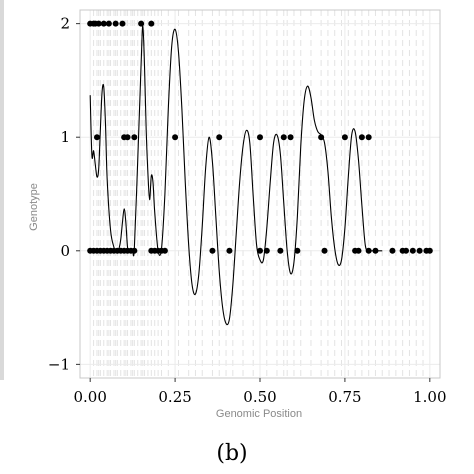 This screenshot has height=474, width=474. I want to click on x-tick-label: 0.00, so click(89, 397).